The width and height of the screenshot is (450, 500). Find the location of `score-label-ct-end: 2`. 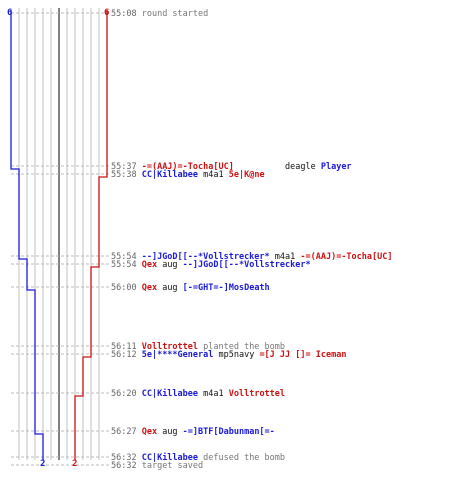

score-label-ct-end: 2 is located at coordinates (43, 464).